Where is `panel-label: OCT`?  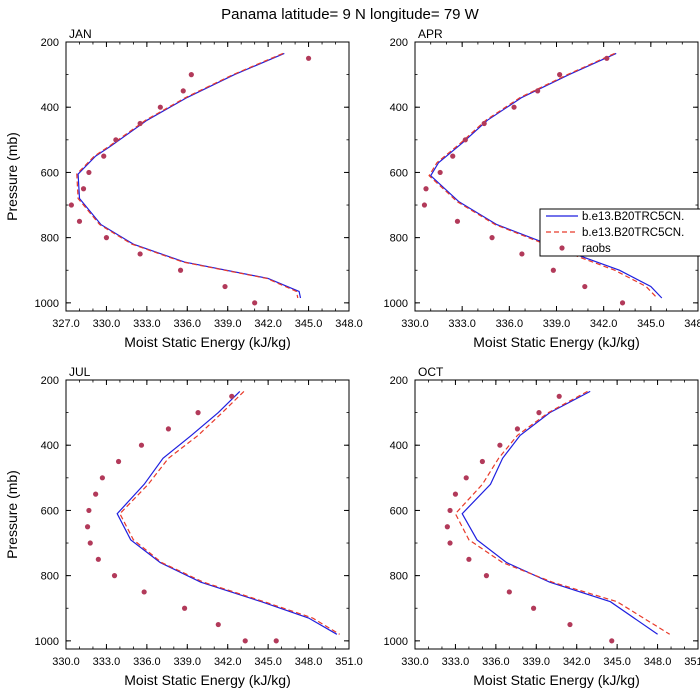 panel-label: OCT is located at coordinates (431, 372).